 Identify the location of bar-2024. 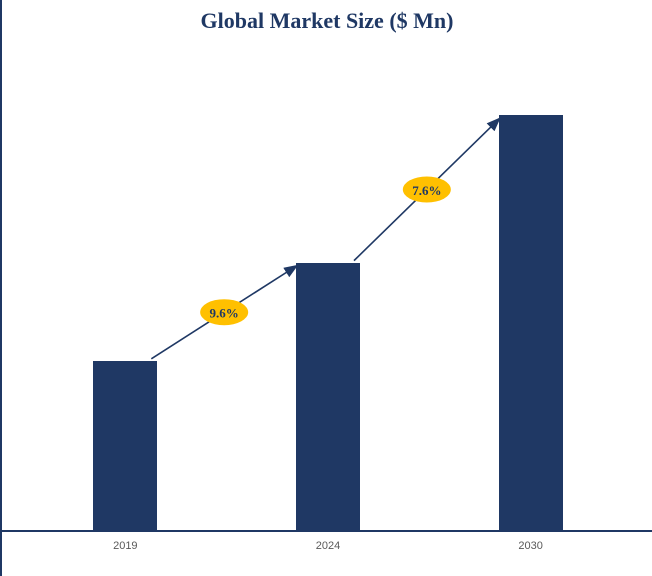
(328, 396).